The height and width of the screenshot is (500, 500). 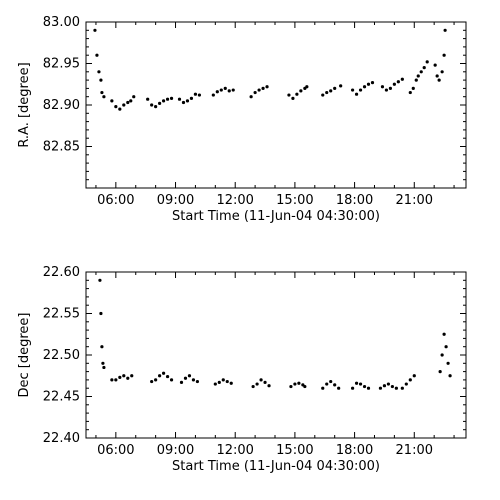 What do you see at coordinates (61, 438) in the screenshot?
I see `y-tick-label: 22.40` at bounding box center [61, 438].